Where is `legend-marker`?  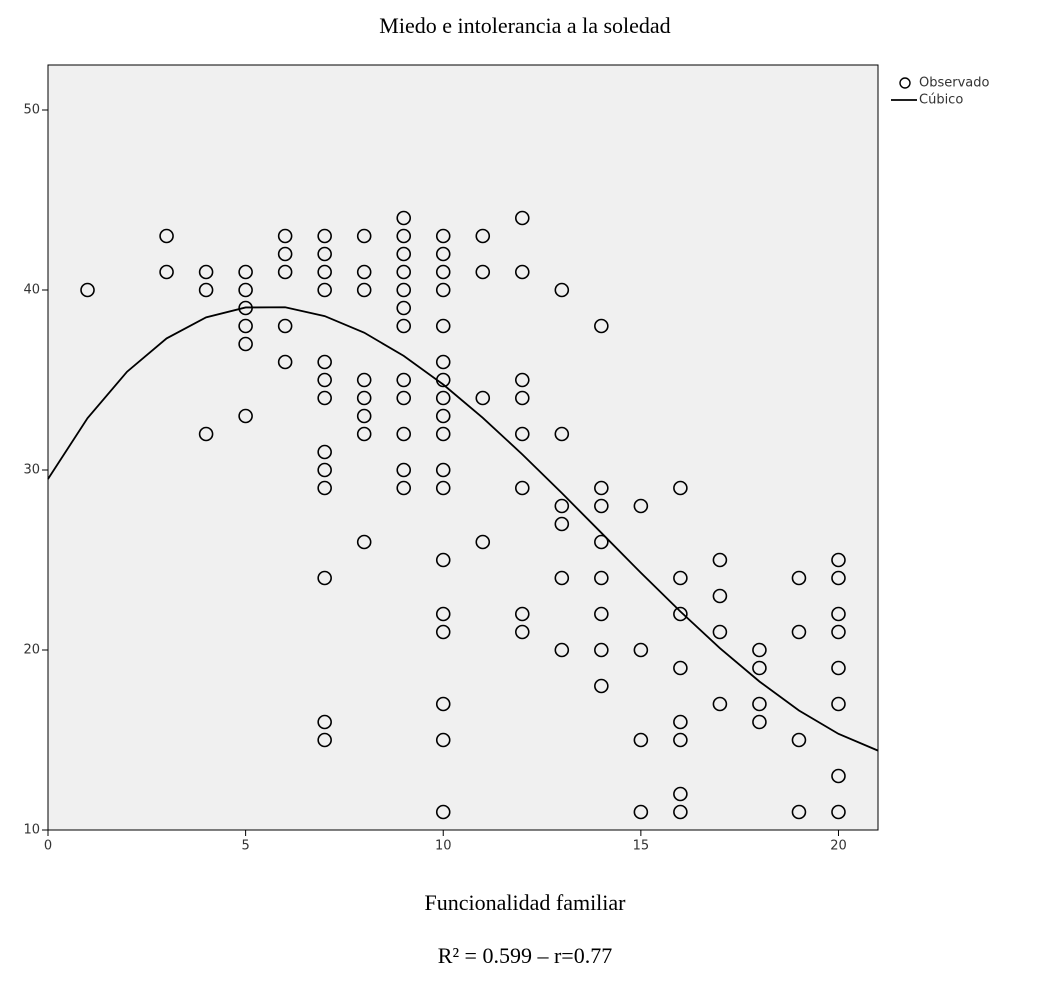
legend-marker is located at coordinates (905, 83).